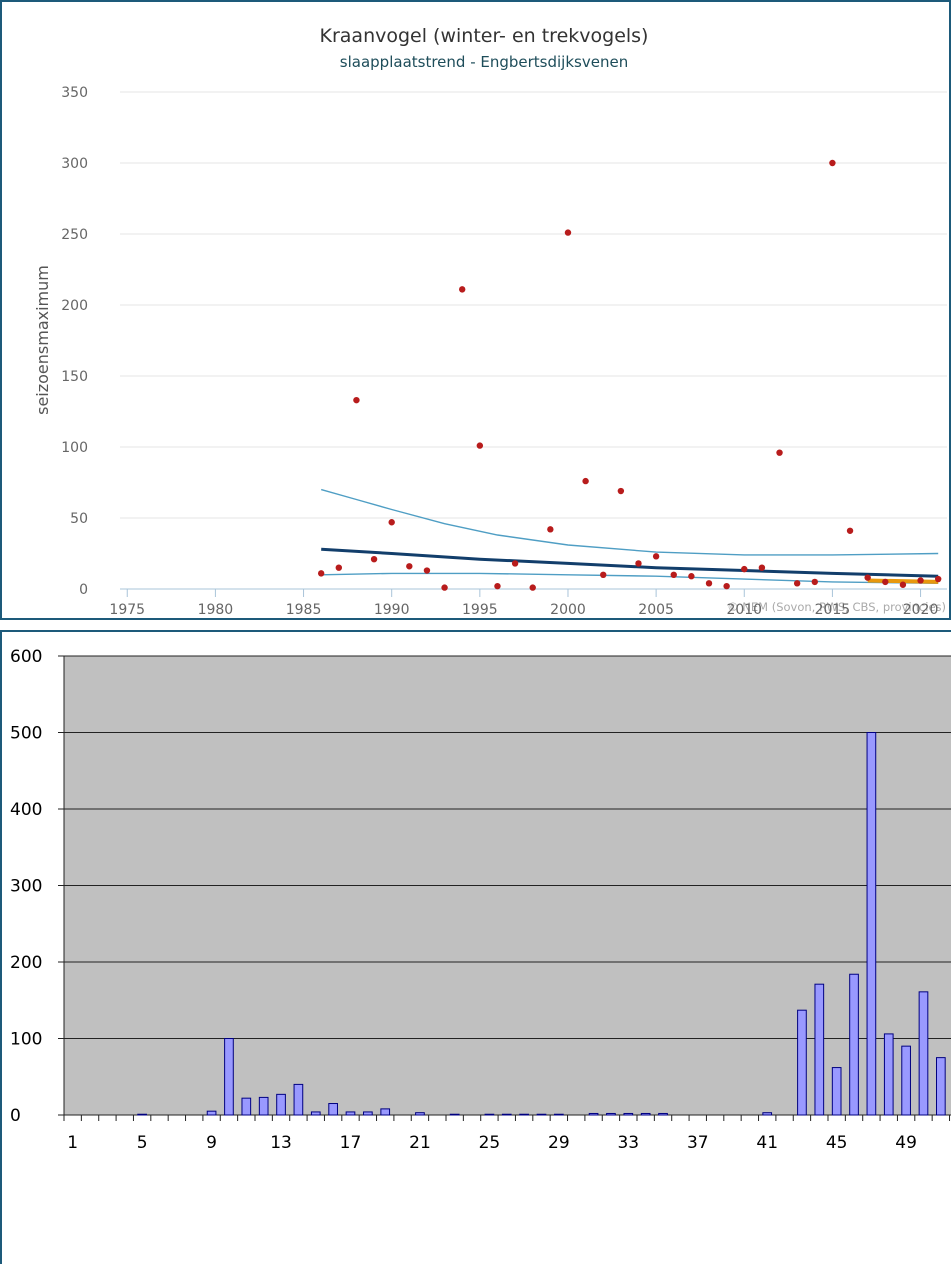  What do you see at coordinates (698, 1143) in the screenshot?
I see `x-tick-label: 37` at bounding box center [698, 1143].